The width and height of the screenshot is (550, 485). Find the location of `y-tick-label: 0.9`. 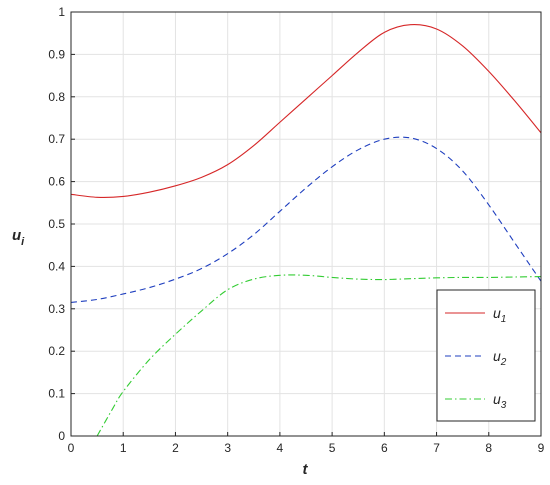

y-tick-label: 0.9 is located at coordinates (56, 54).